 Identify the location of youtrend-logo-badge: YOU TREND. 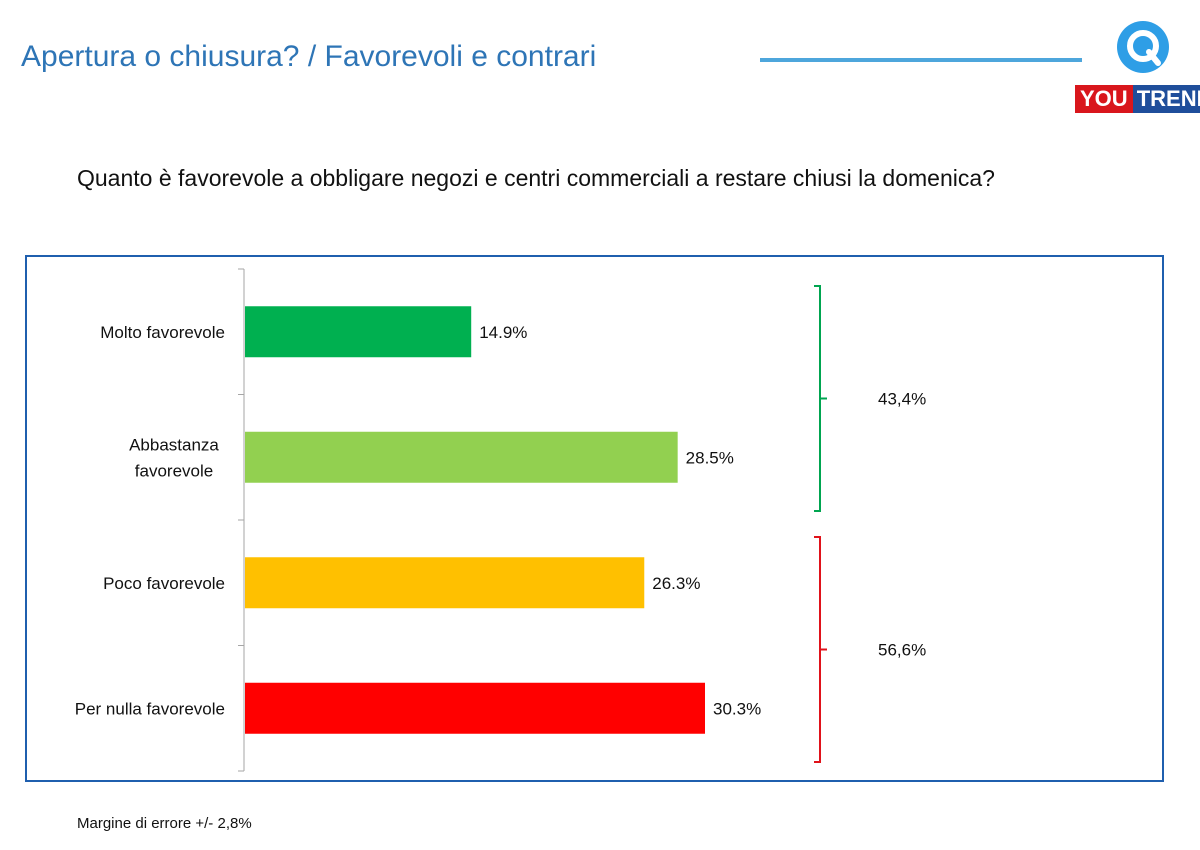
(1137, 99).